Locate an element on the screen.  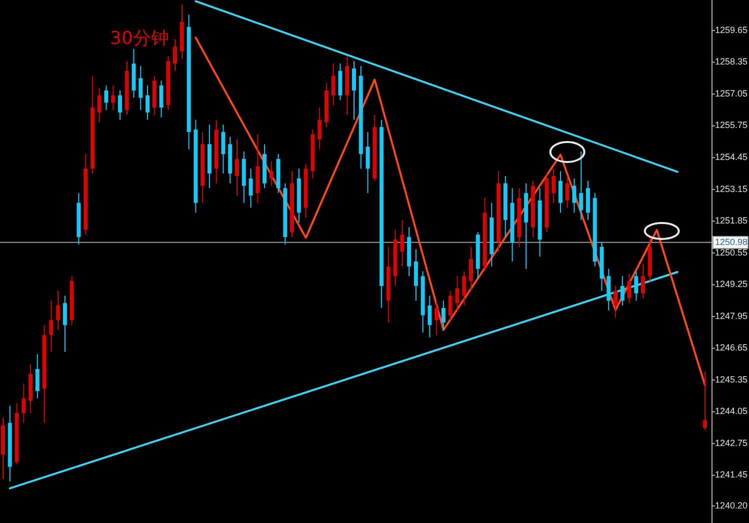
y-tick-label: 1251.85 is located at coordinates (731, 221).